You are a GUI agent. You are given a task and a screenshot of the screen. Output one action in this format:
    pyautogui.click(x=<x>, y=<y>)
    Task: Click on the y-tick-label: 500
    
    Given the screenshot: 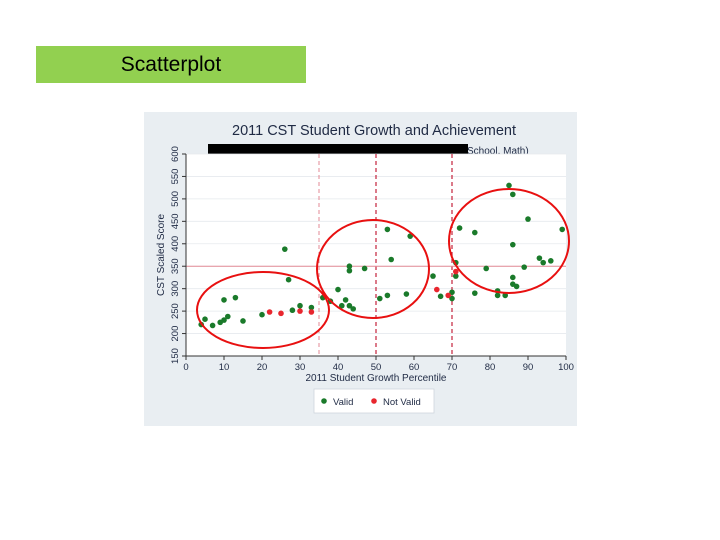 What is the action you would take?
    pyautogui.click(x=175, y=199)
    